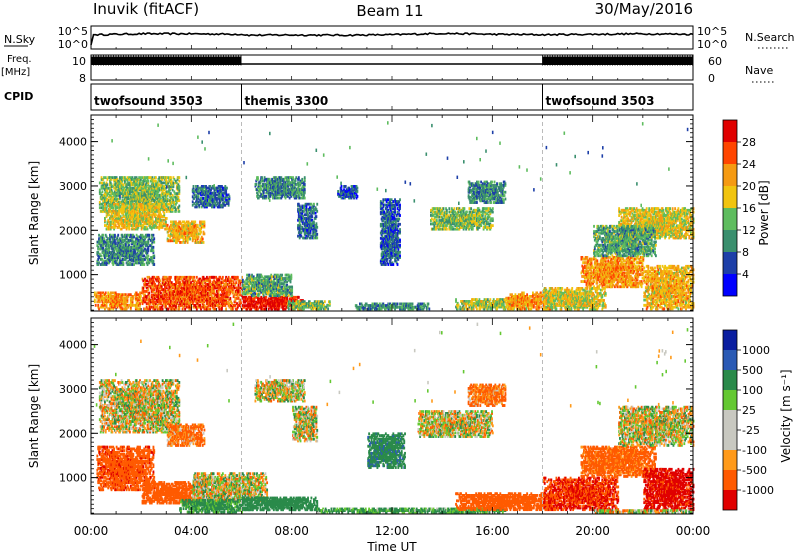 The image size is (800, 554). What do you see at coordinates (770, 37) in the screenshot?
I see `nsearch-label: N.Search` at bounding box center [770, 37].